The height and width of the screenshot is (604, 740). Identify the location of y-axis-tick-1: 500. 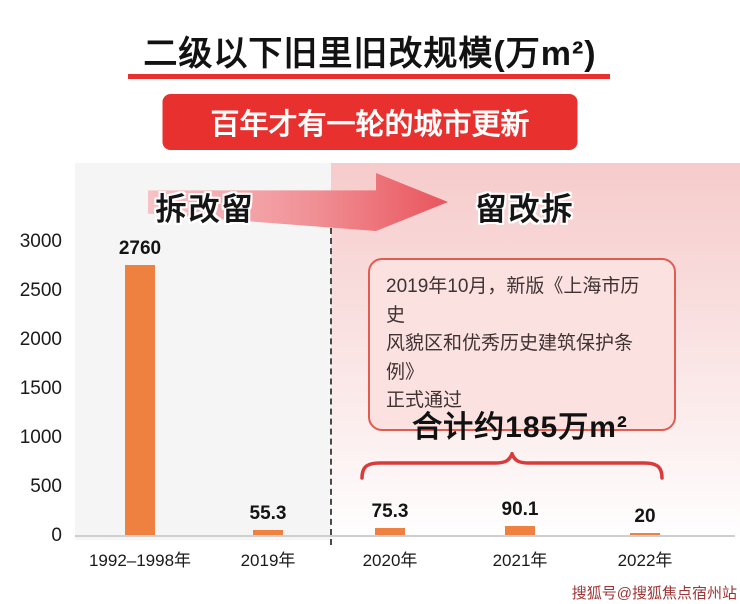
(46, 486).